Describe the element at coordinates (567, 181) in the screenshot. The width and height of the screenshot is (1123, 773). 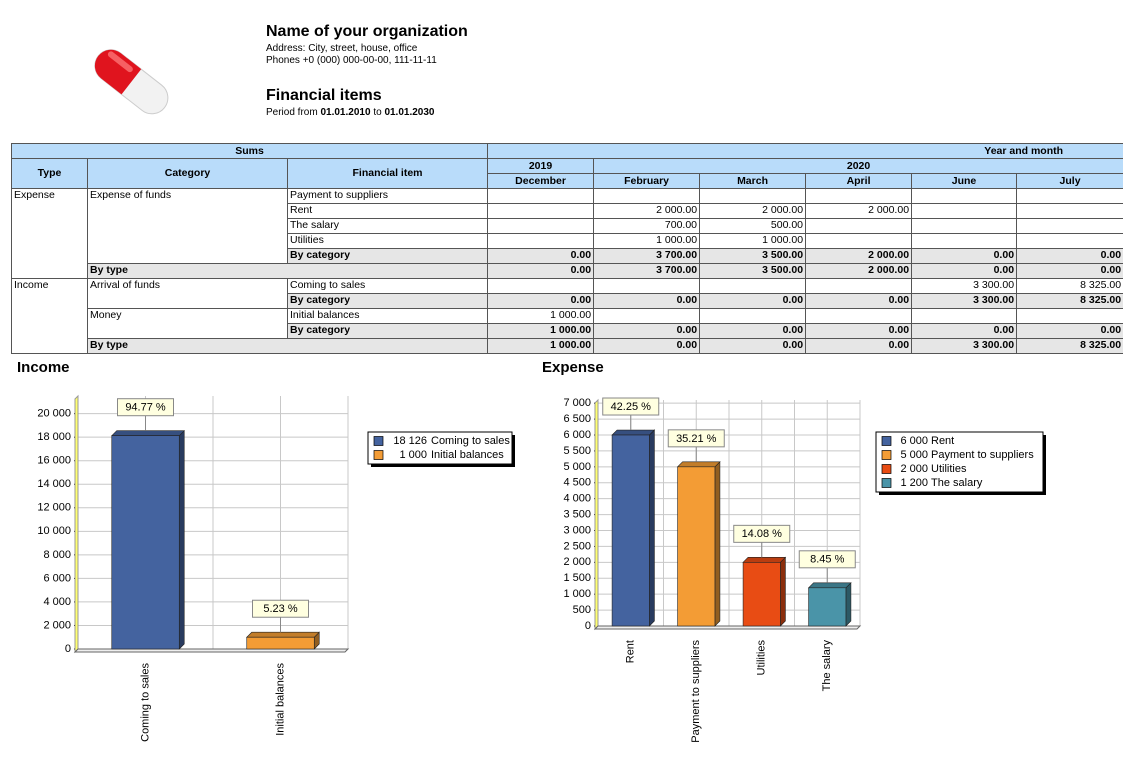
I see `header-row: December February March April June July` at that location.